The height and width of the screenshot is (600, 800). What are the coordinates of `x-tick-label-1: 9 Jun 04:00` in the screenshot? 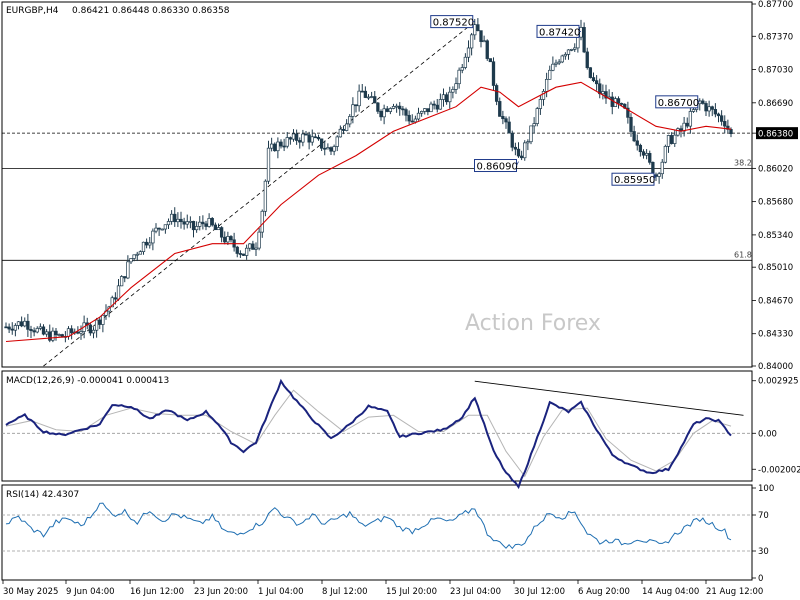 It's located at (90, 592).